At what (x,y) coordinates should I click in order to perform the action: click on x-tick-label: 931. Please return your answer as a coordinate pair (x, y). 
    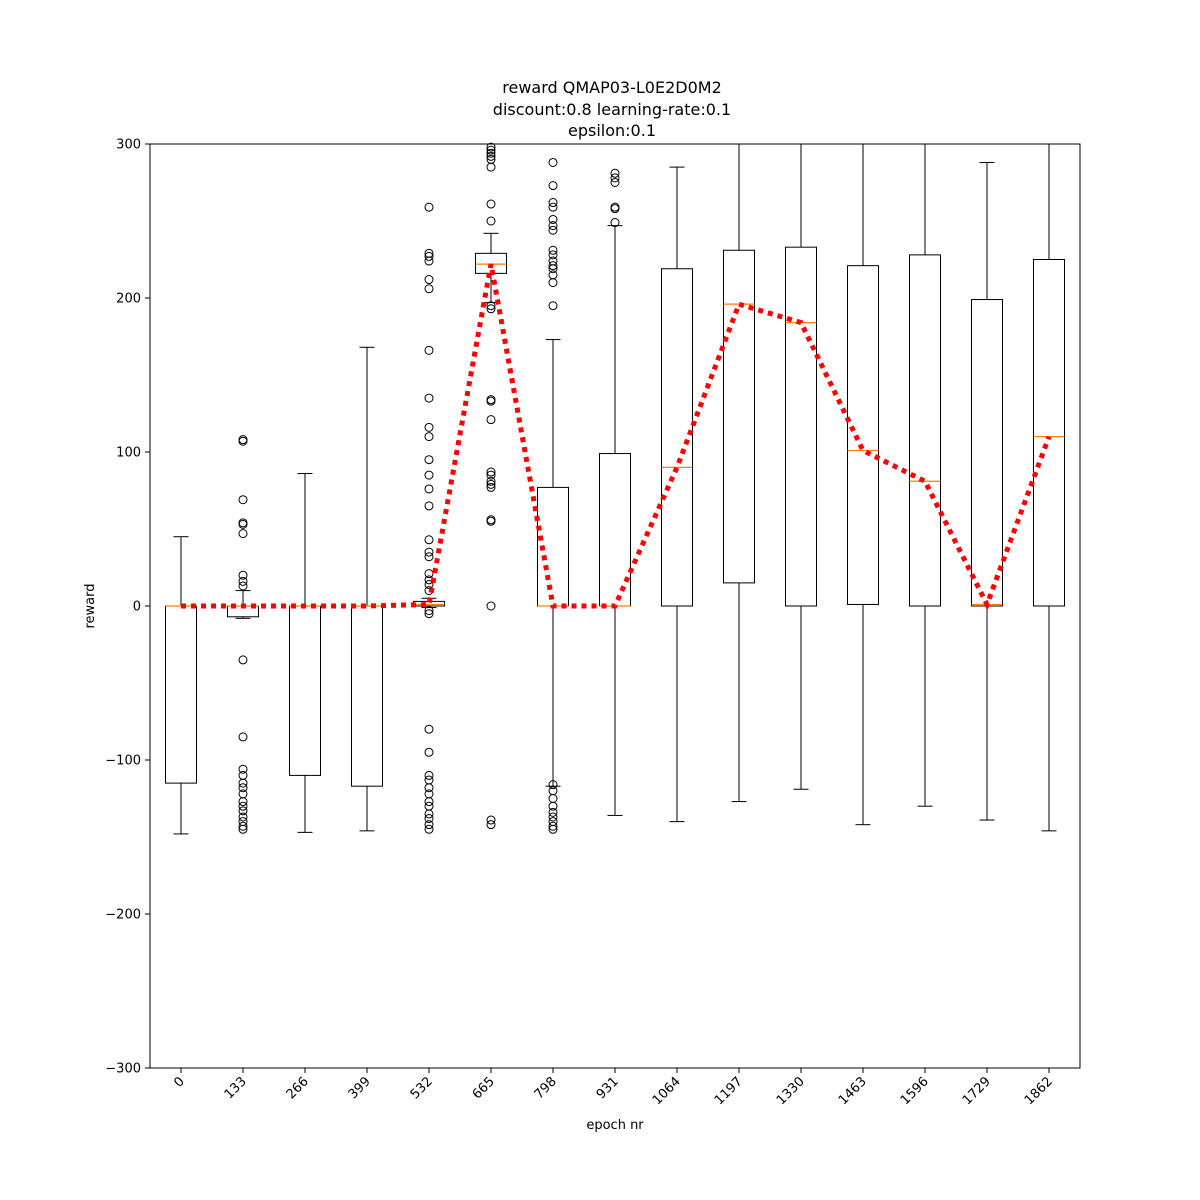
    Looking at the image, I should click on (608, 1088).